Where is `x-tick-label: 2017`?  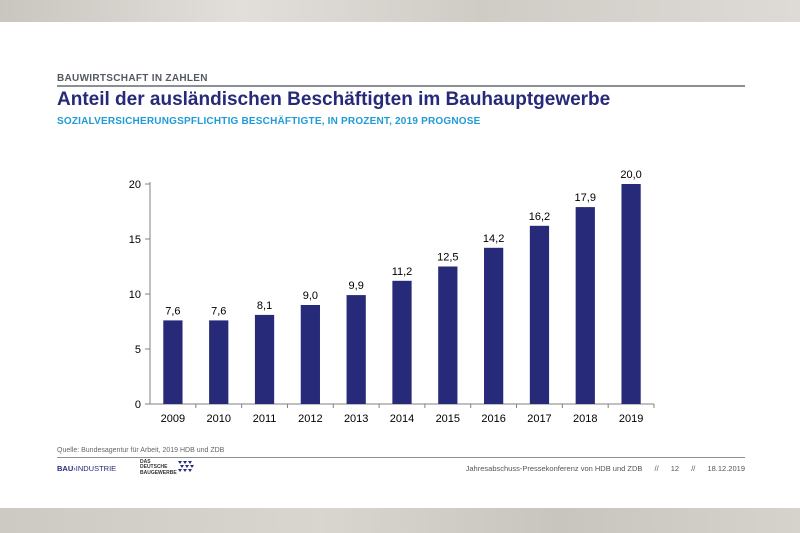 x-tick-label: 2017 is located at coordinates (539, 419).